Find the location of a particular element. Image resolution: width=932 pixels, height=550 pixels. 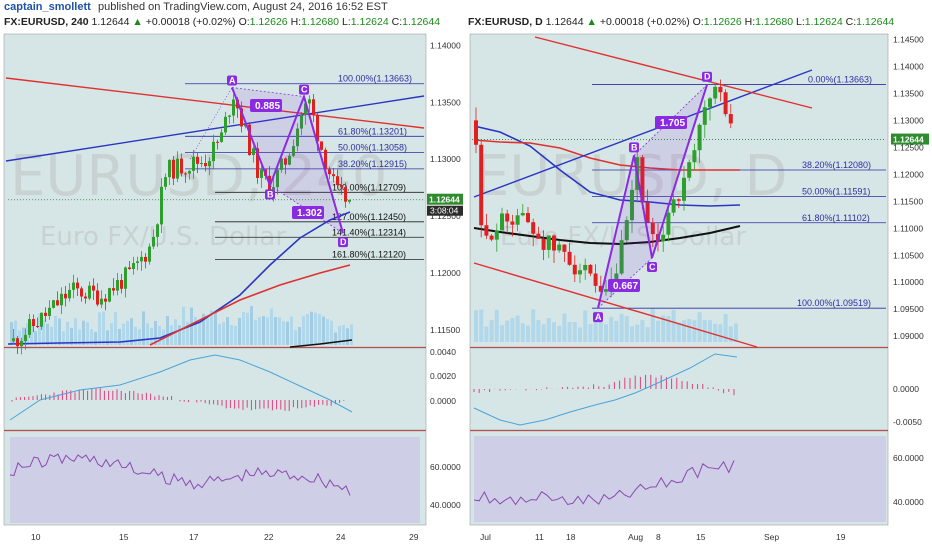

right-rsi-tick: 60.0000 is located at coordinates (908, 458).